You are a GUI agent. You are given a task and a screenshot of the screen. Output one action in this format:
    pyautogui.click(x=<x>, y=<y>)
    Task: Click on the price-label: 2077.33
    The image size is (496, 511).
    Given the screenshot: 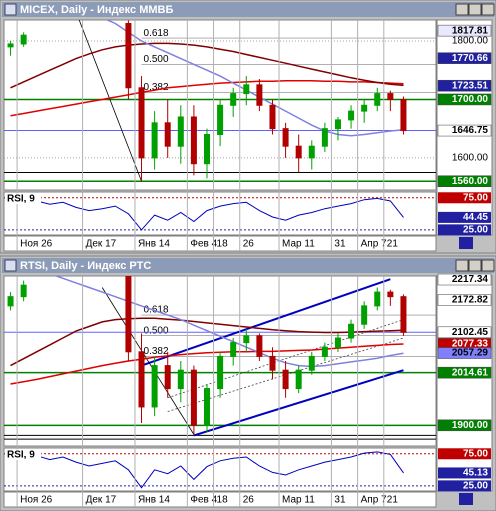 What is the action you would take?
    pyautogui.click(x=470, y=343)
    